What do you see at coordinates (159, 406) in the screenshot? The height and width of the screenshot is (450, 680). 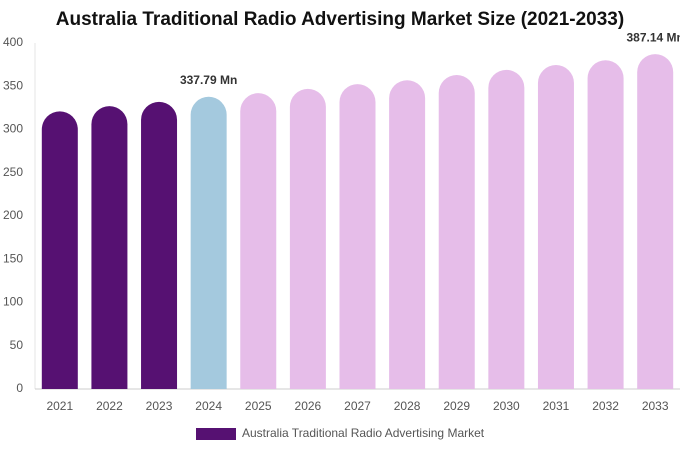 I see `x-tick-label: 2023` at bounding box center [159, 406].